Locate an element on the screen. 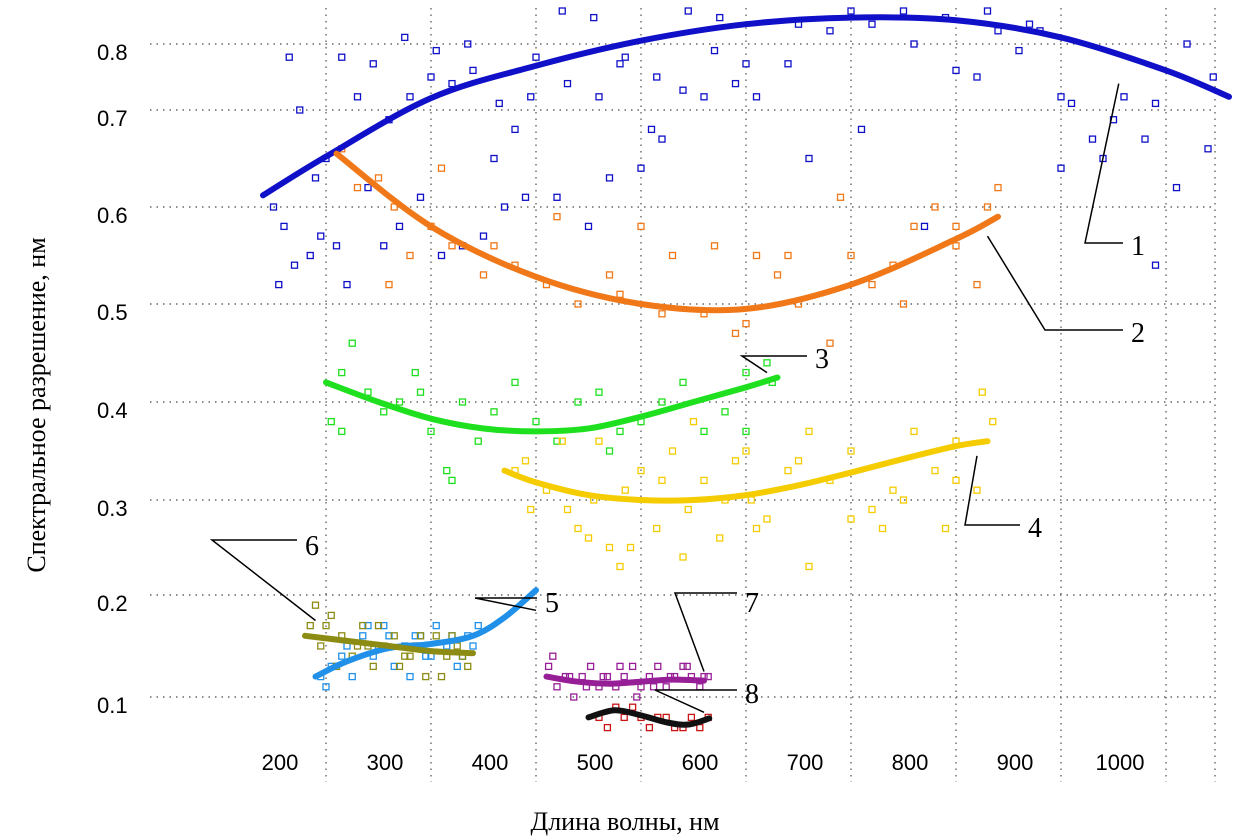 The width and height of the screenshot is (1251, 840). y-tick-0.8: 0.8 is located at coordinates (112, 52).